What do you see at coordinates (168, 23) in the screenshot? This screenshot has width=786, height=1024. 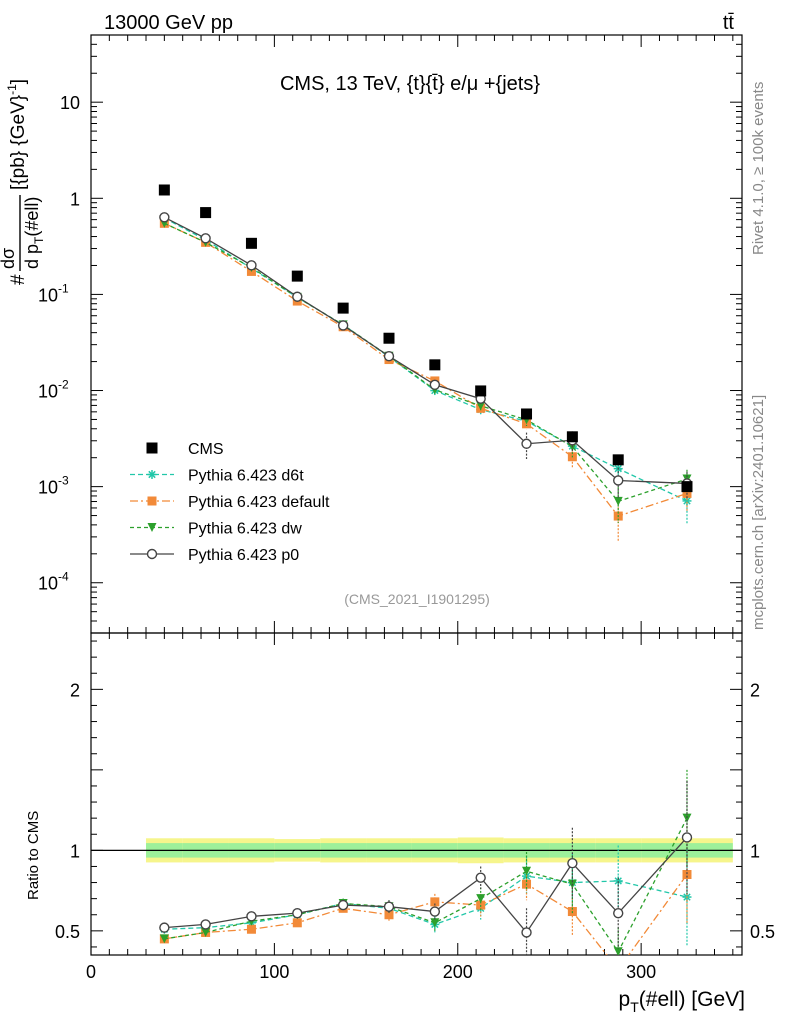 I see `energy-label: 13000 GeV pp` at bounding box center [168, 23].